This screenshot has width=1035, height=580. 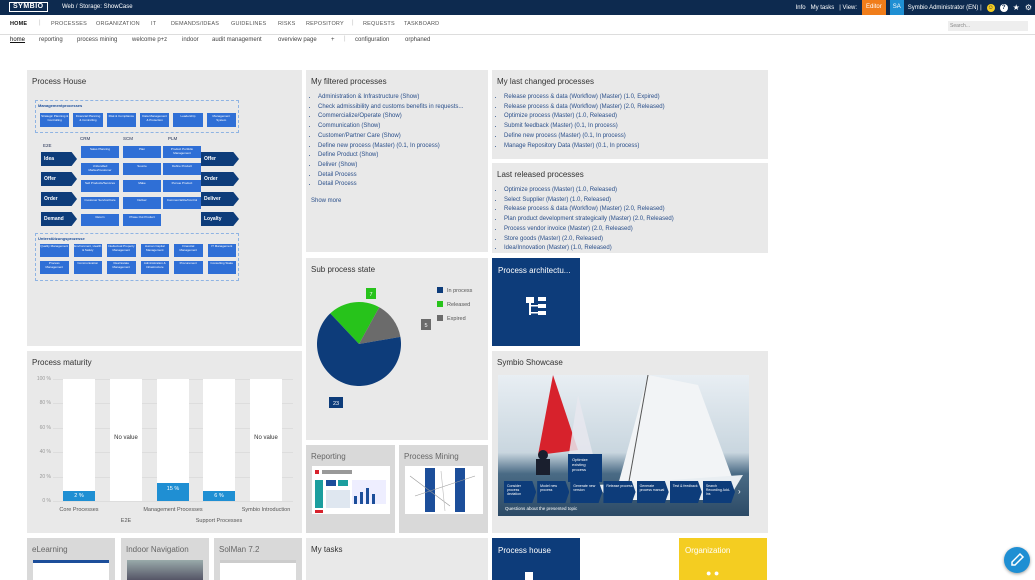 I want to click on process-box: Pursue Product, so click(x=182, y=186).